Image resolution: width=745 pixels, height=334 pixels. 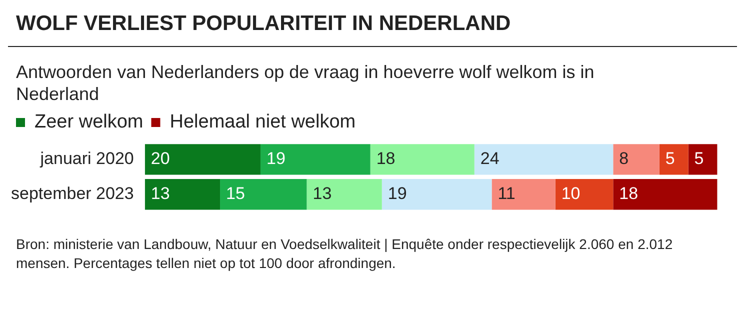 I want to click on y-tick-label: september 2023, so click(x=72, y=194).